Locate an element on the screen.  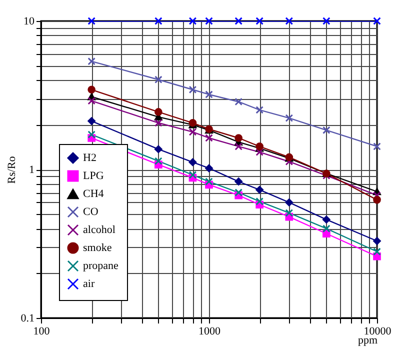
legend-label: propane is located at coordinates (101, 266).